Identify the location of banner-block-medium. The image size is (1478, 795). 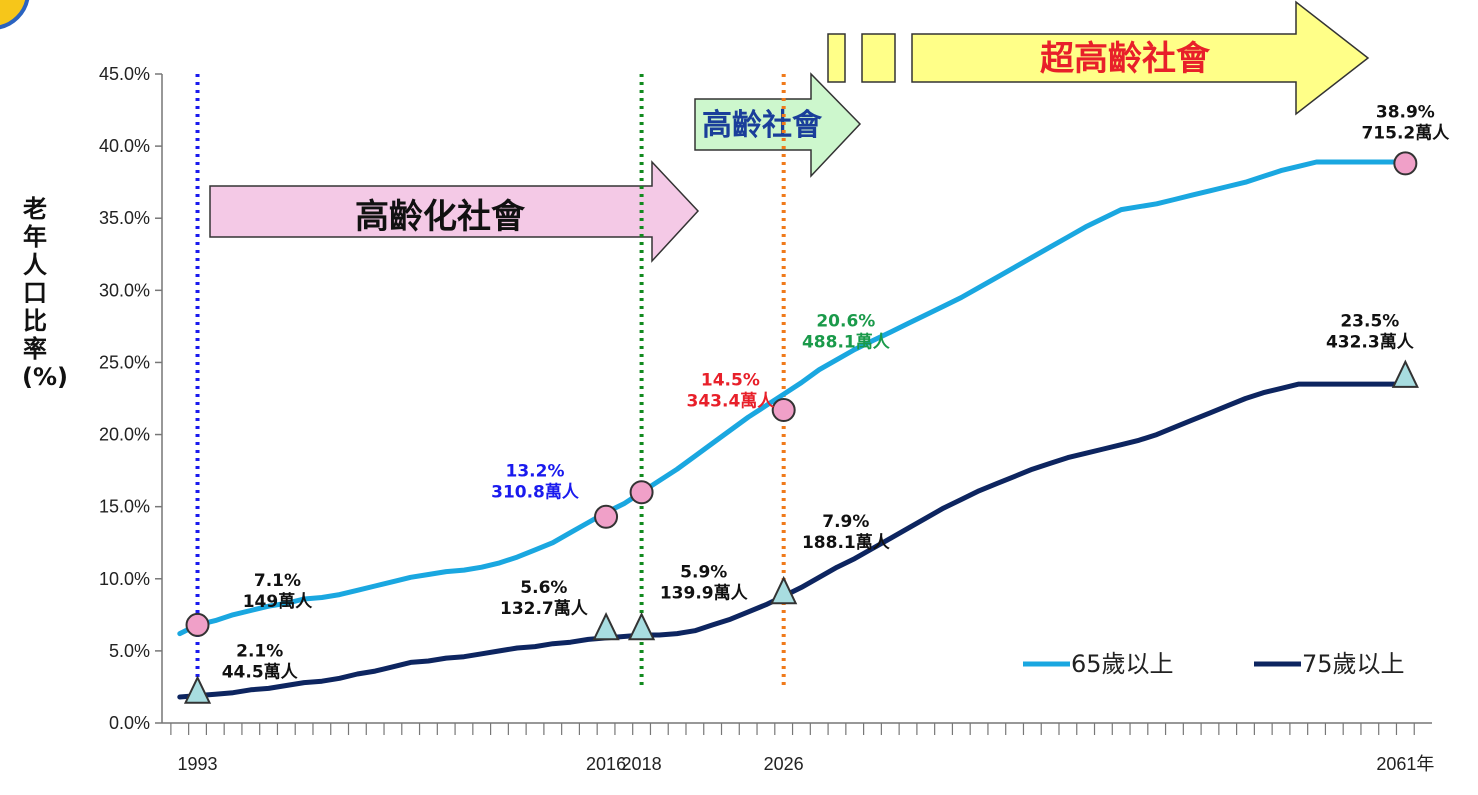
(878, 58).